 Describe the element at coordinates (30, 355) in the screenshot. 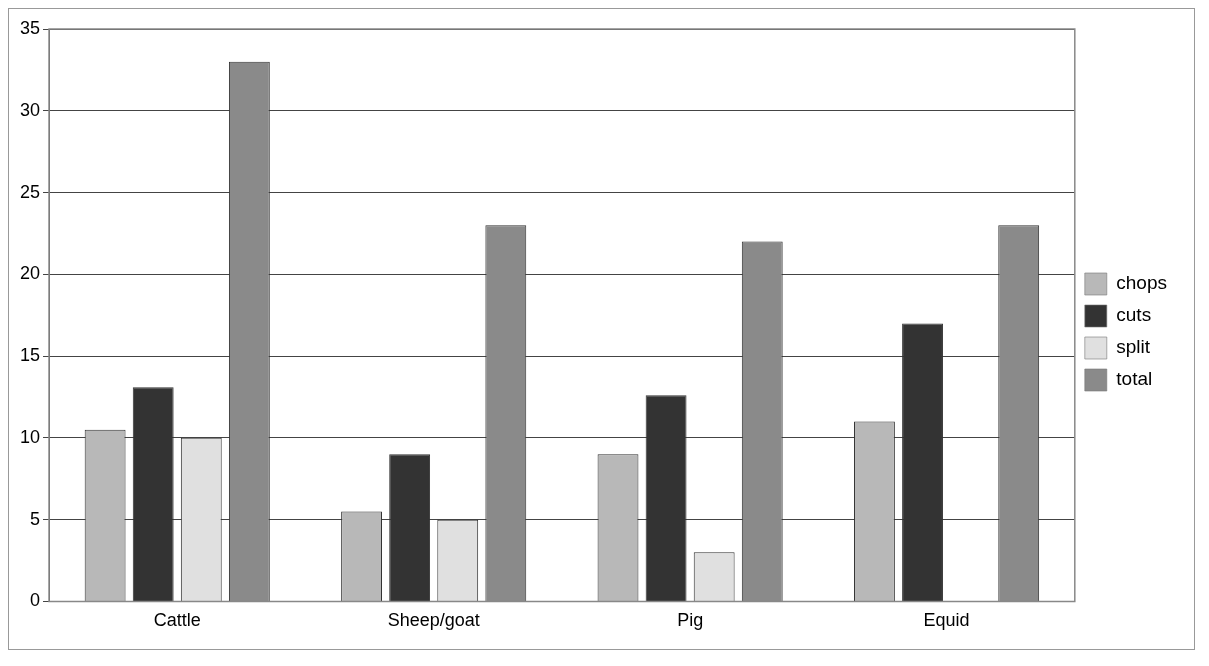

I see `y-tick-label: 15` at that location.